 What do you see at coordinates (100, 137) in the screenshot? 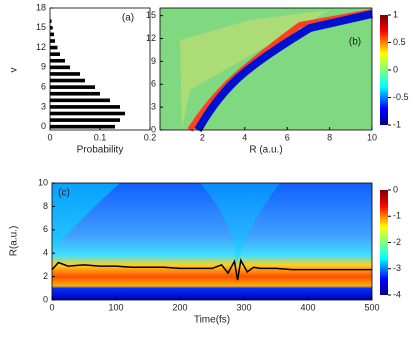
I see `x-tick-label: 0.1` at bounding box center [100, 137].